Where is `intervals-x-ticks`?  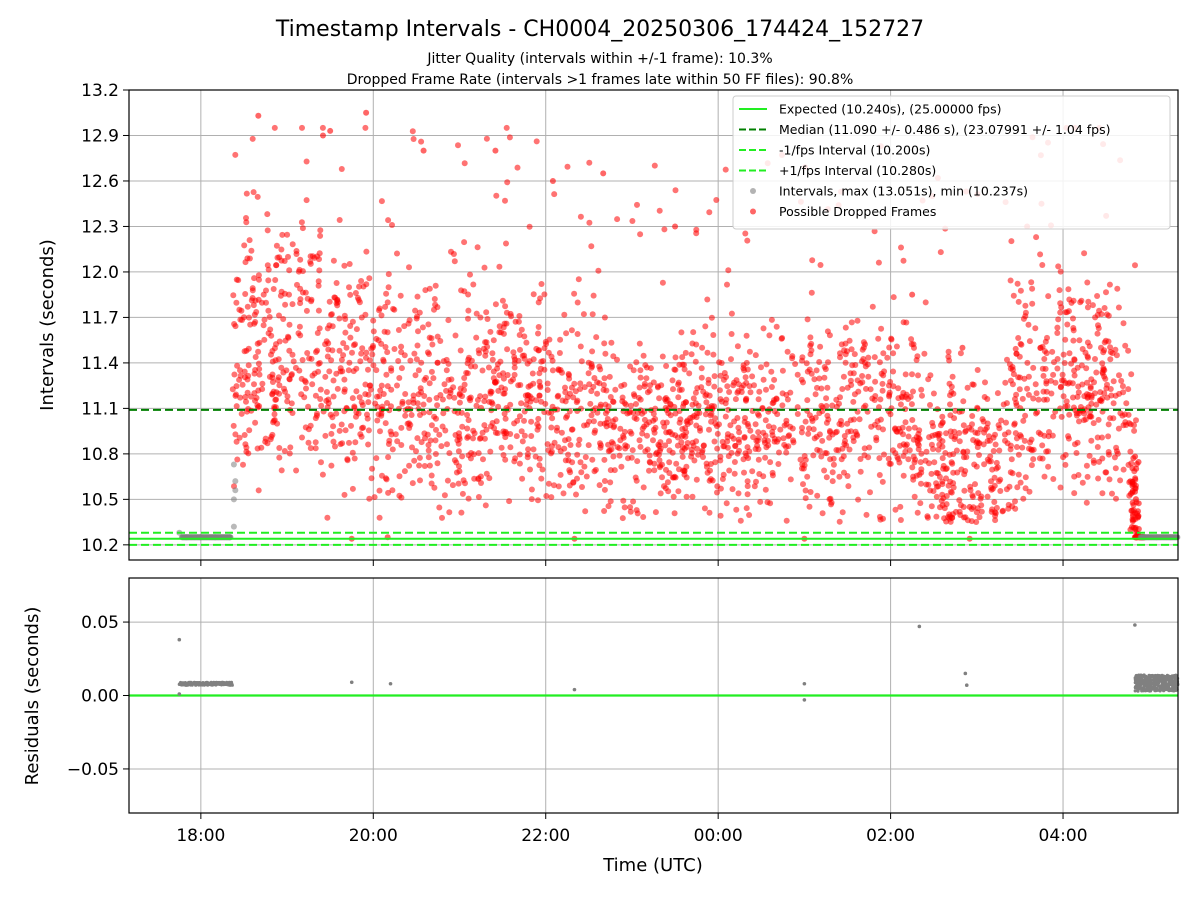 intervals-x-ticks is located at coordinates (632, 563).